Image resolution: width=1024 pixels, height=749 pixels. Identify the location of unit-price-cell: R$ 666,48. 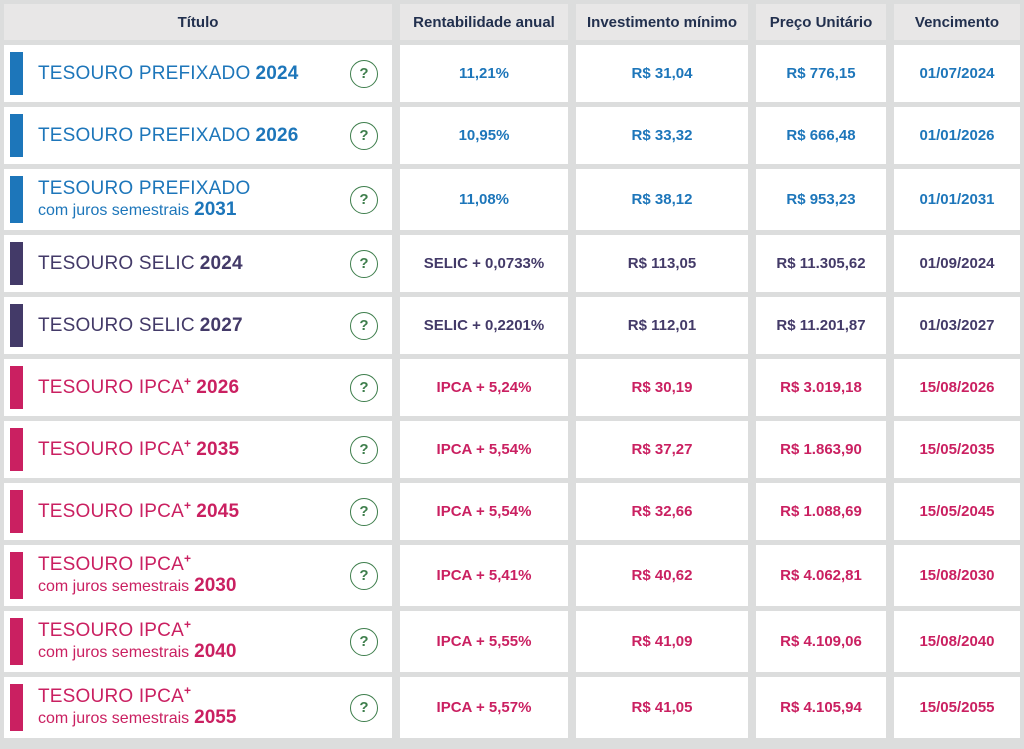
(821, 135).